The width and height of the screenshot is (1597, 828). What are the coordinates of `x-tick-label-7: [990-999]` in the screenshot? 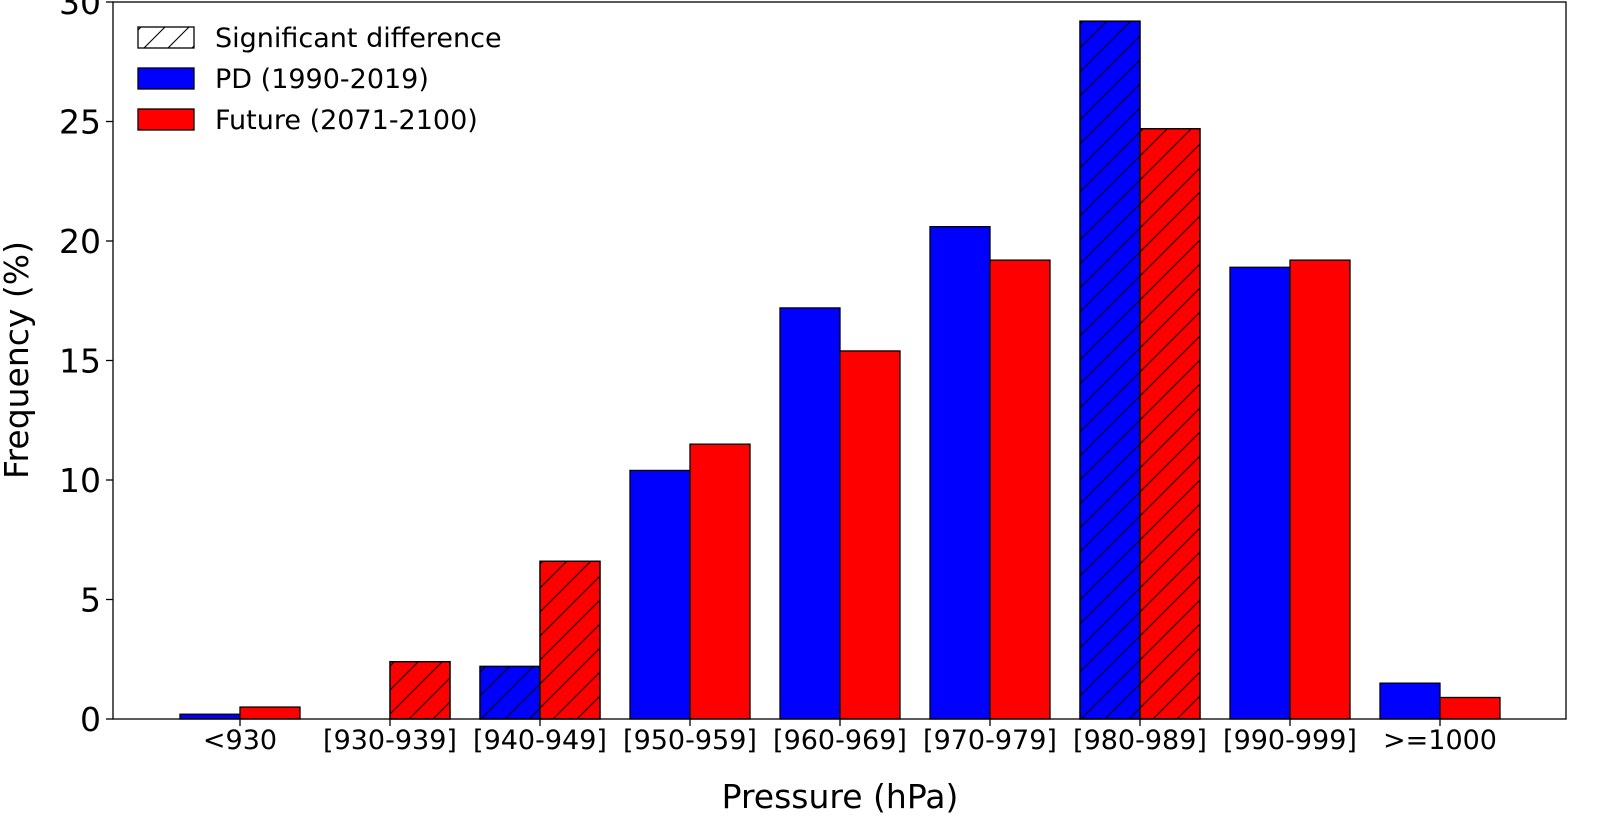 It's located at (1290, 740).